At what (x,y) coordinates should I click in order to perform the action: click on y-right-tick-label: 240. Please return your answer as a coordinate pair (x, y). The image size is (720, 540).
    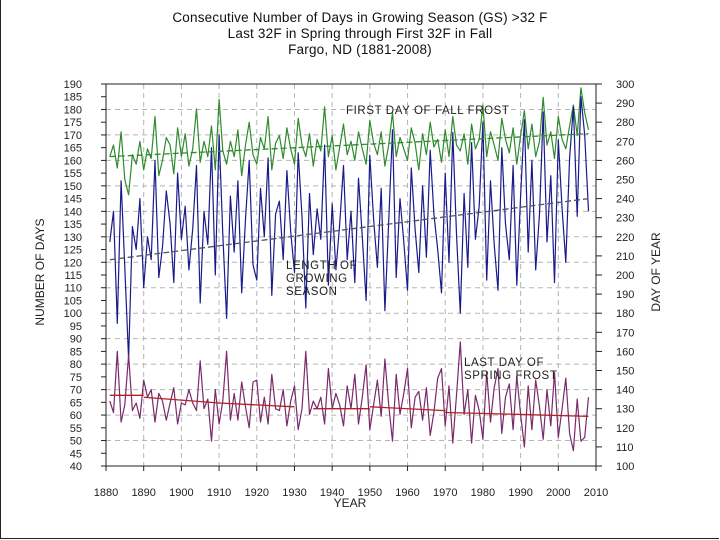
    Looking at the image, I should click on (625, 200).